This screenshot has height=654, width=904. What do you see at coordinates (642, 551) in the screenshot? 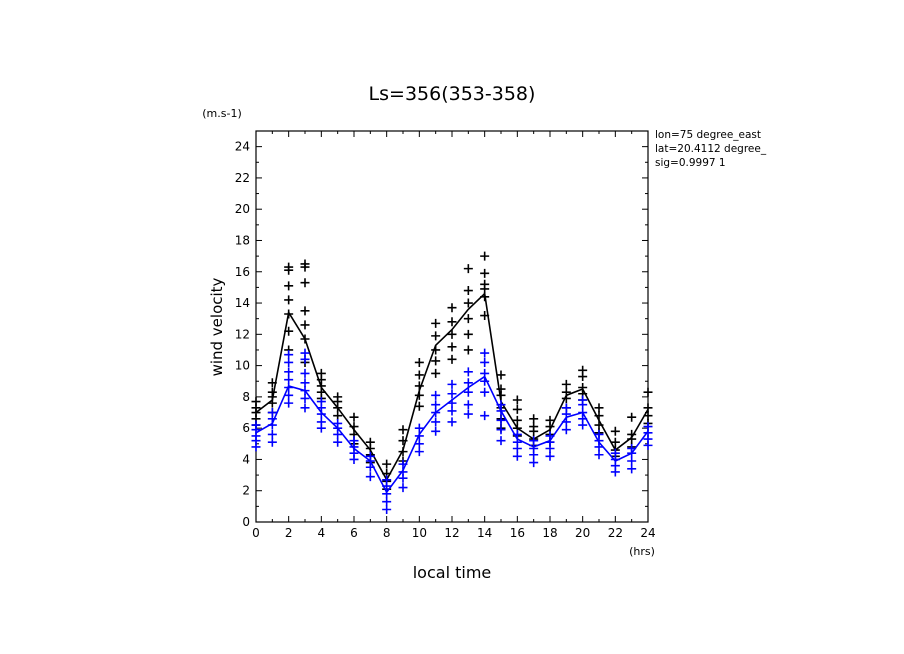
I see `x-axis-unit: (hrs)` at bounding box center [642, 551].